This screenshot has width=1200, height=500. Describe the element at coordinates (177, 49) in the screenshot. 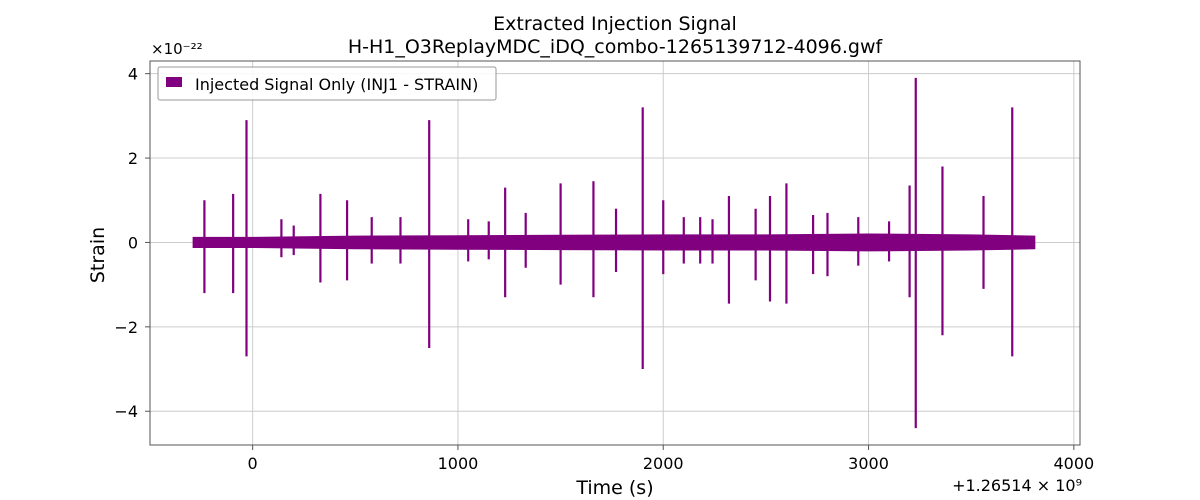

I see `y-scale-label: ×10⁻²²` at that location.